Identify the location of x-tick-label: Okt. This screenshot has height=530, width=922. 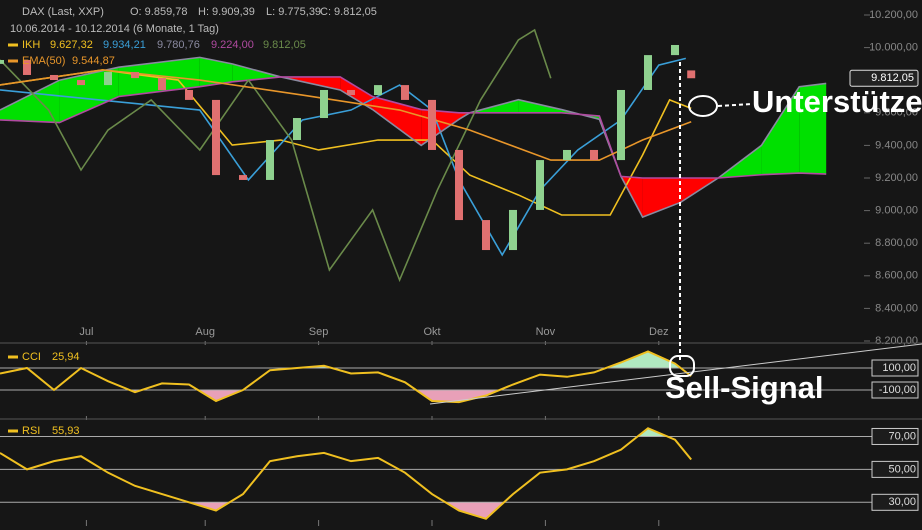
(431, 332).